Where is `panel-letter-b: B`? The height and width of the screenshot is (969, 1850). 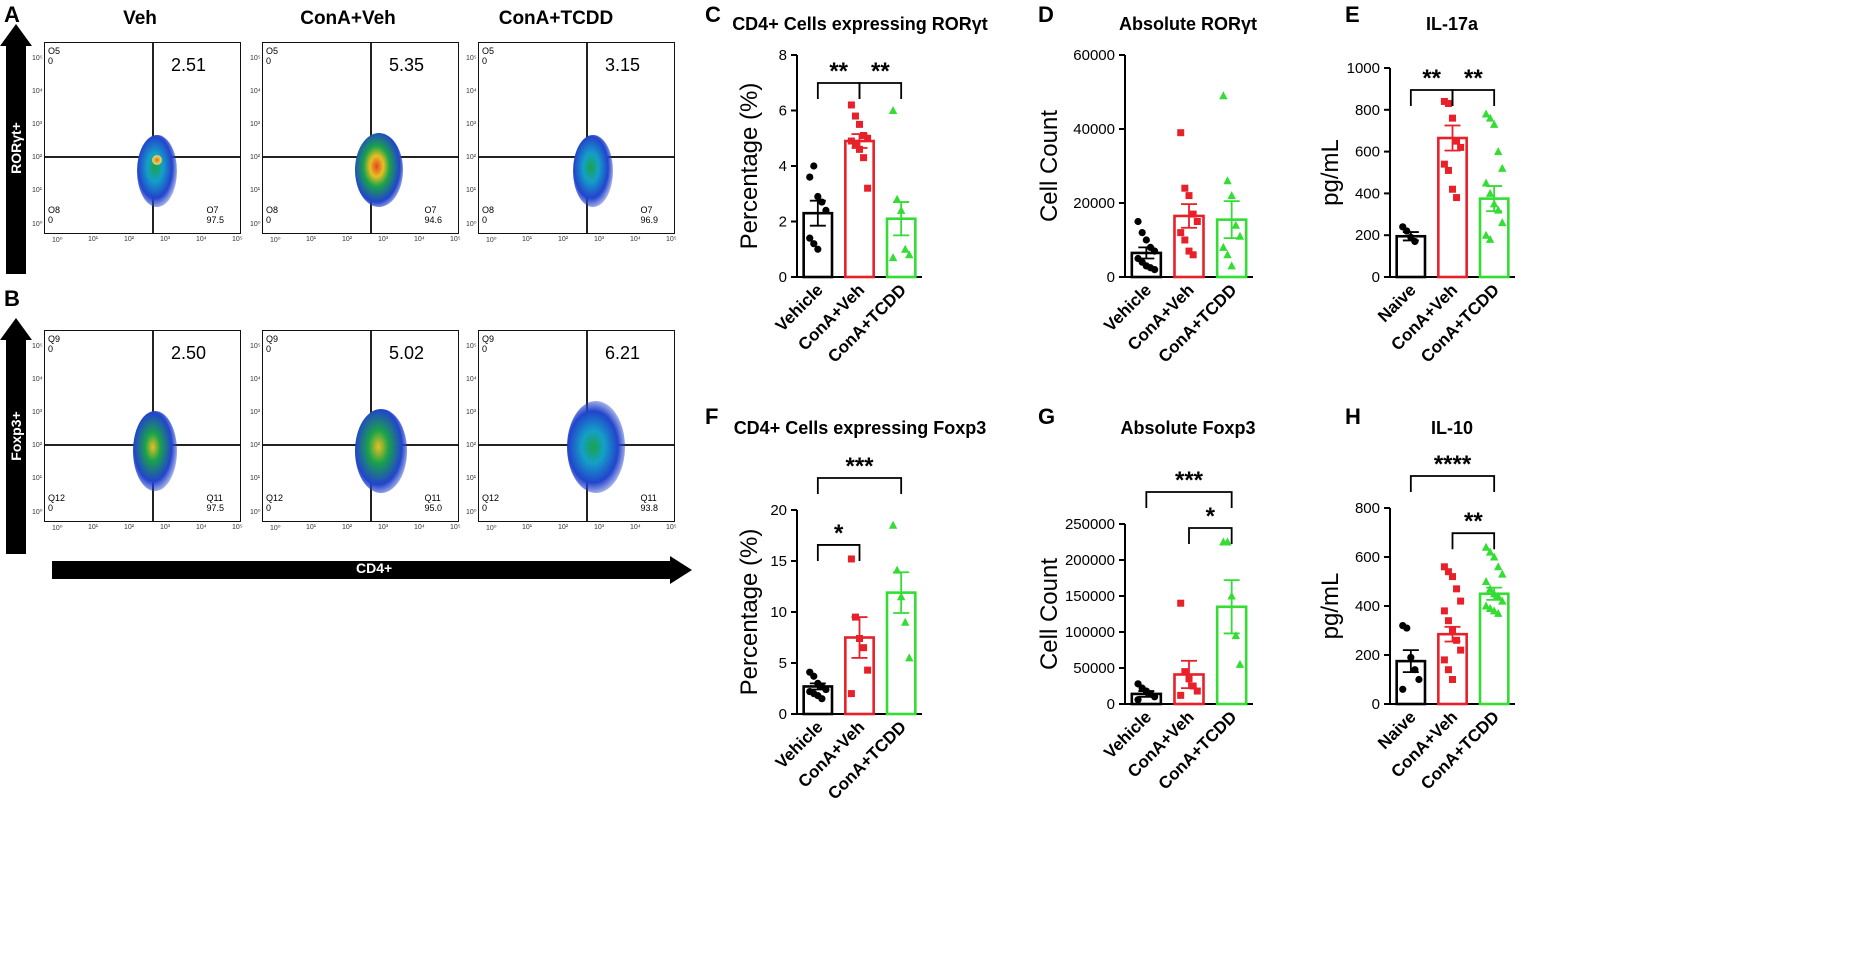
panel-letter-b: B is located at coordinates (12, 298).